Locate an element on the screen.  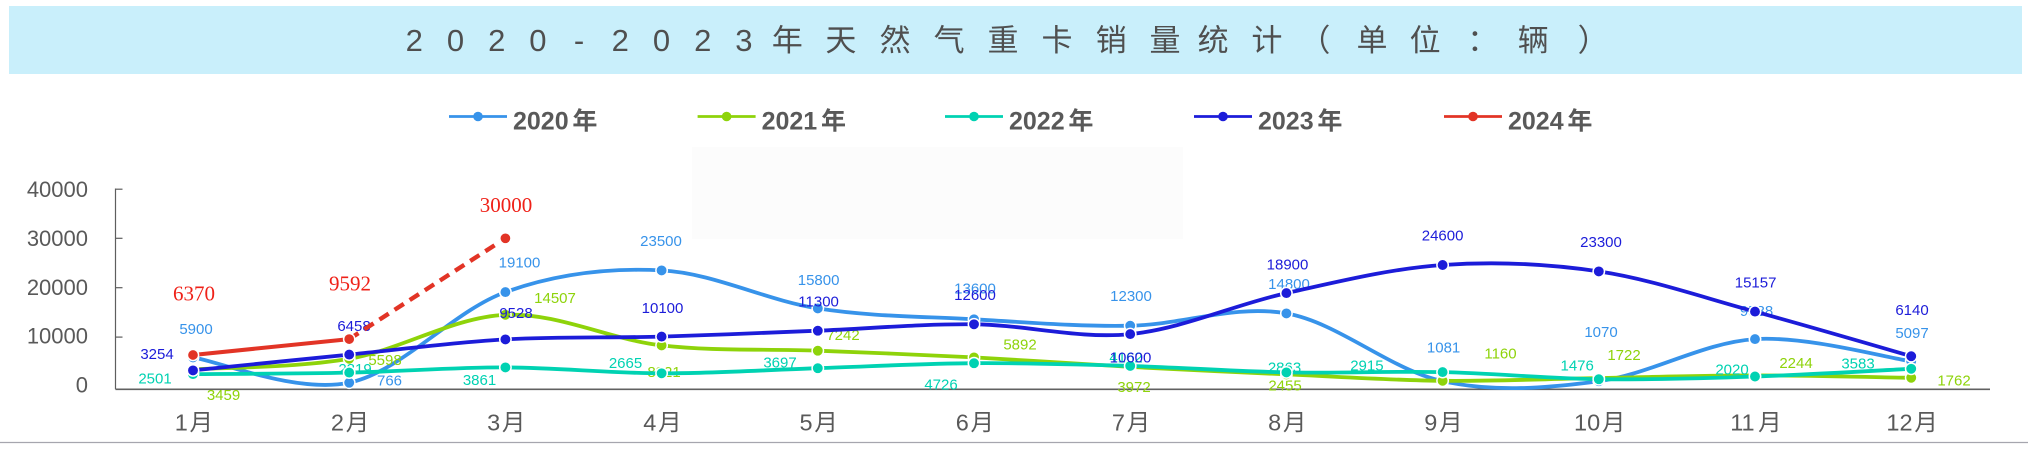
svg-text: 12 is located at coordinates (1899, 423).